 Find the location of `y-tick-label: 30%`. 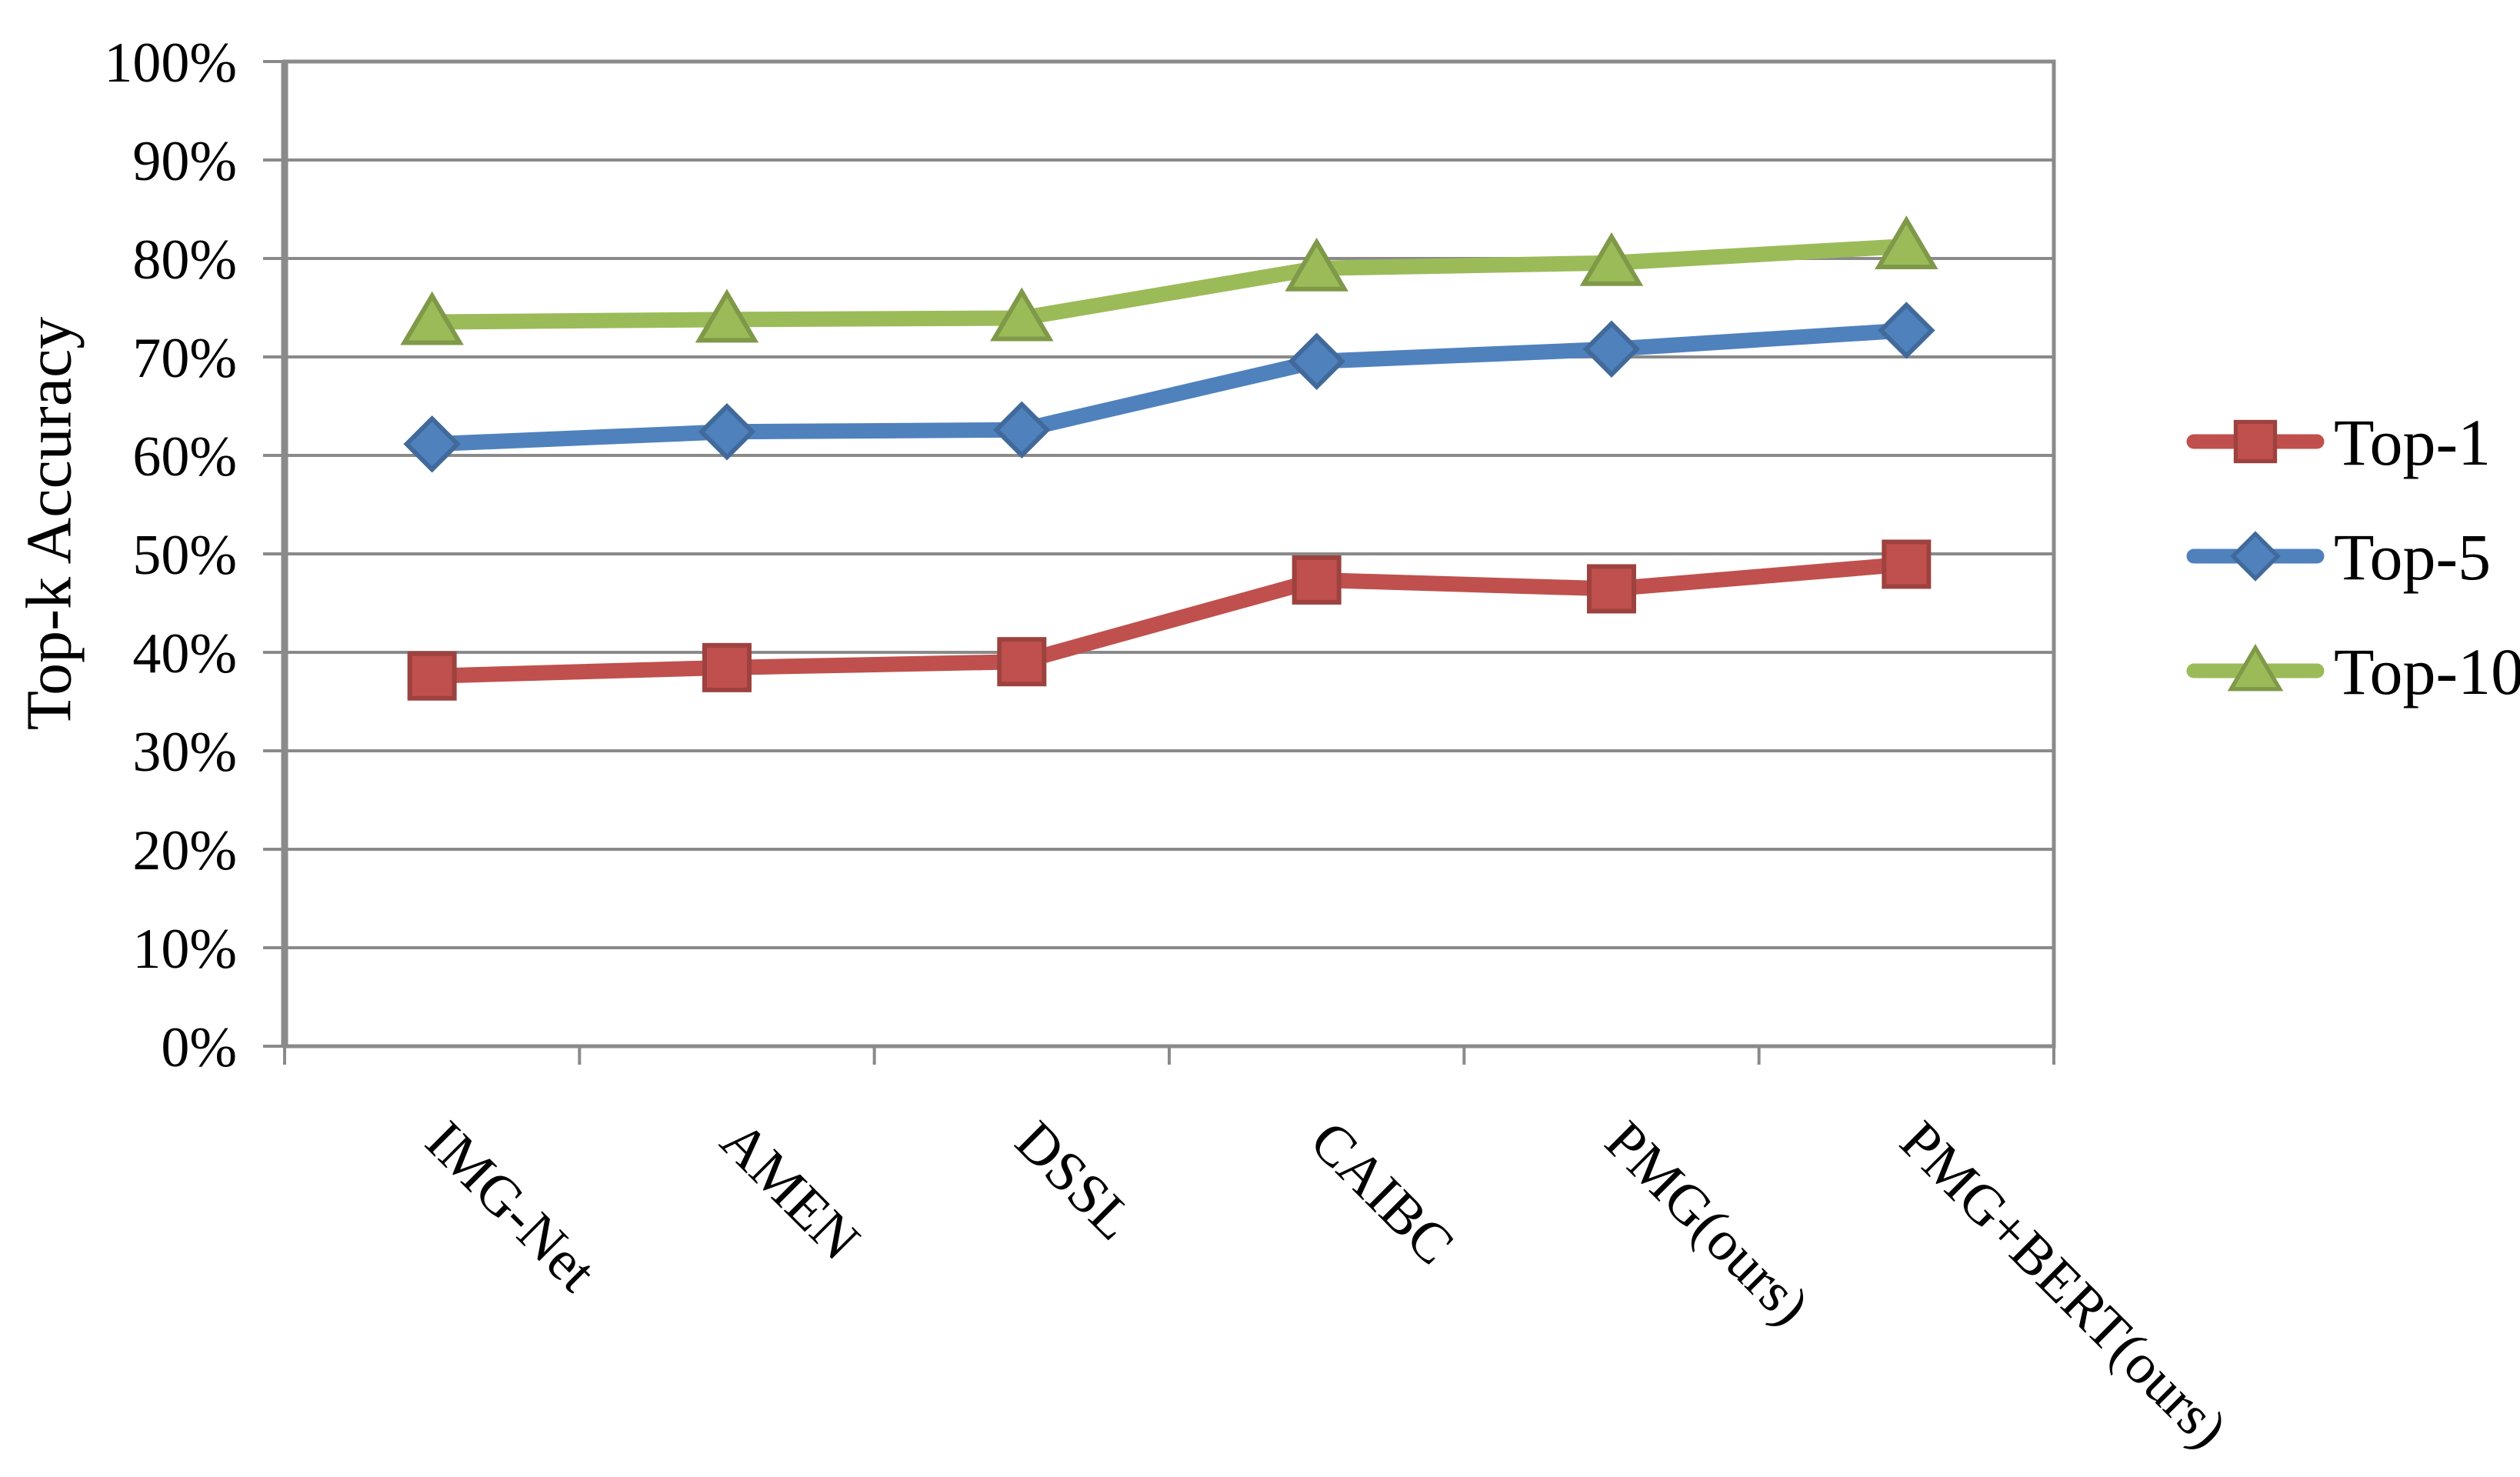

y-tick-label: 30% is located at coordinates (184, 752).